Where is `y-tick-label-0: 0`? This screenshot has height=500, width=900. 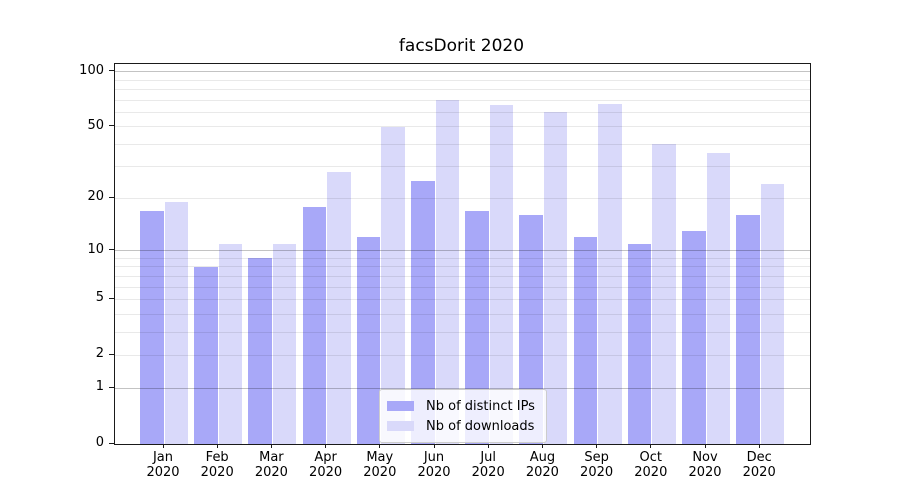 y-tick-label-0: 0 is located at coordinates (99, 442).